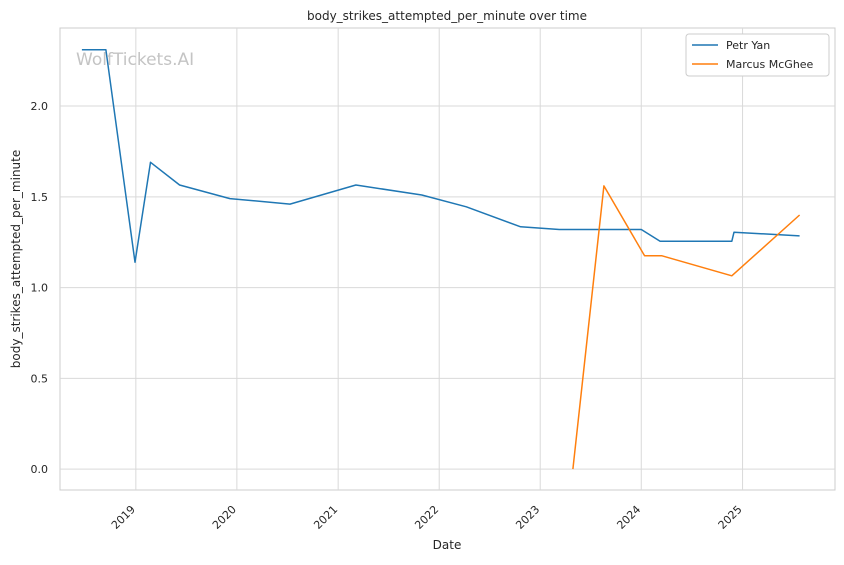 This screenshot has height=565, width=844. Describe the element at coordinates (40, 288) in the screenshot. I see `y-tick-label: 1.0` at that location.